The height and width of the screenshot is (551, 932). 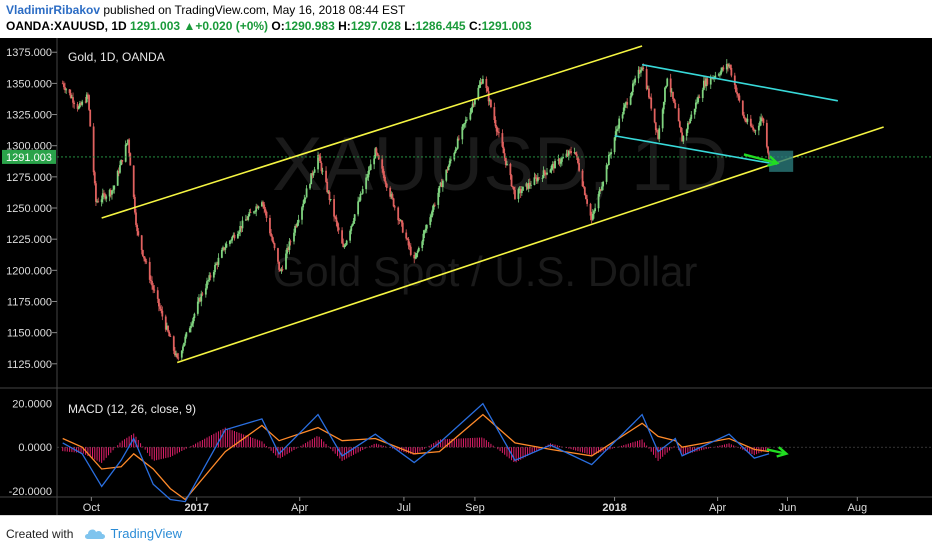 I want to click on last-price-label: 1291.003, so click(x=29, y=158).